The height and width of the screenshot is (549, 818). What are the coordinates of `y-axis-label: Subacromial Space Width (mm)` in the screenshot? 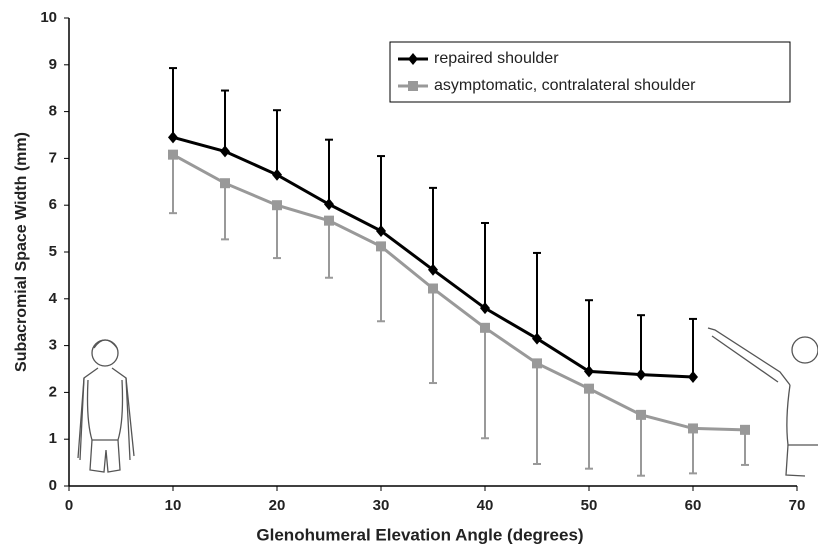 It's located at (21, 252).